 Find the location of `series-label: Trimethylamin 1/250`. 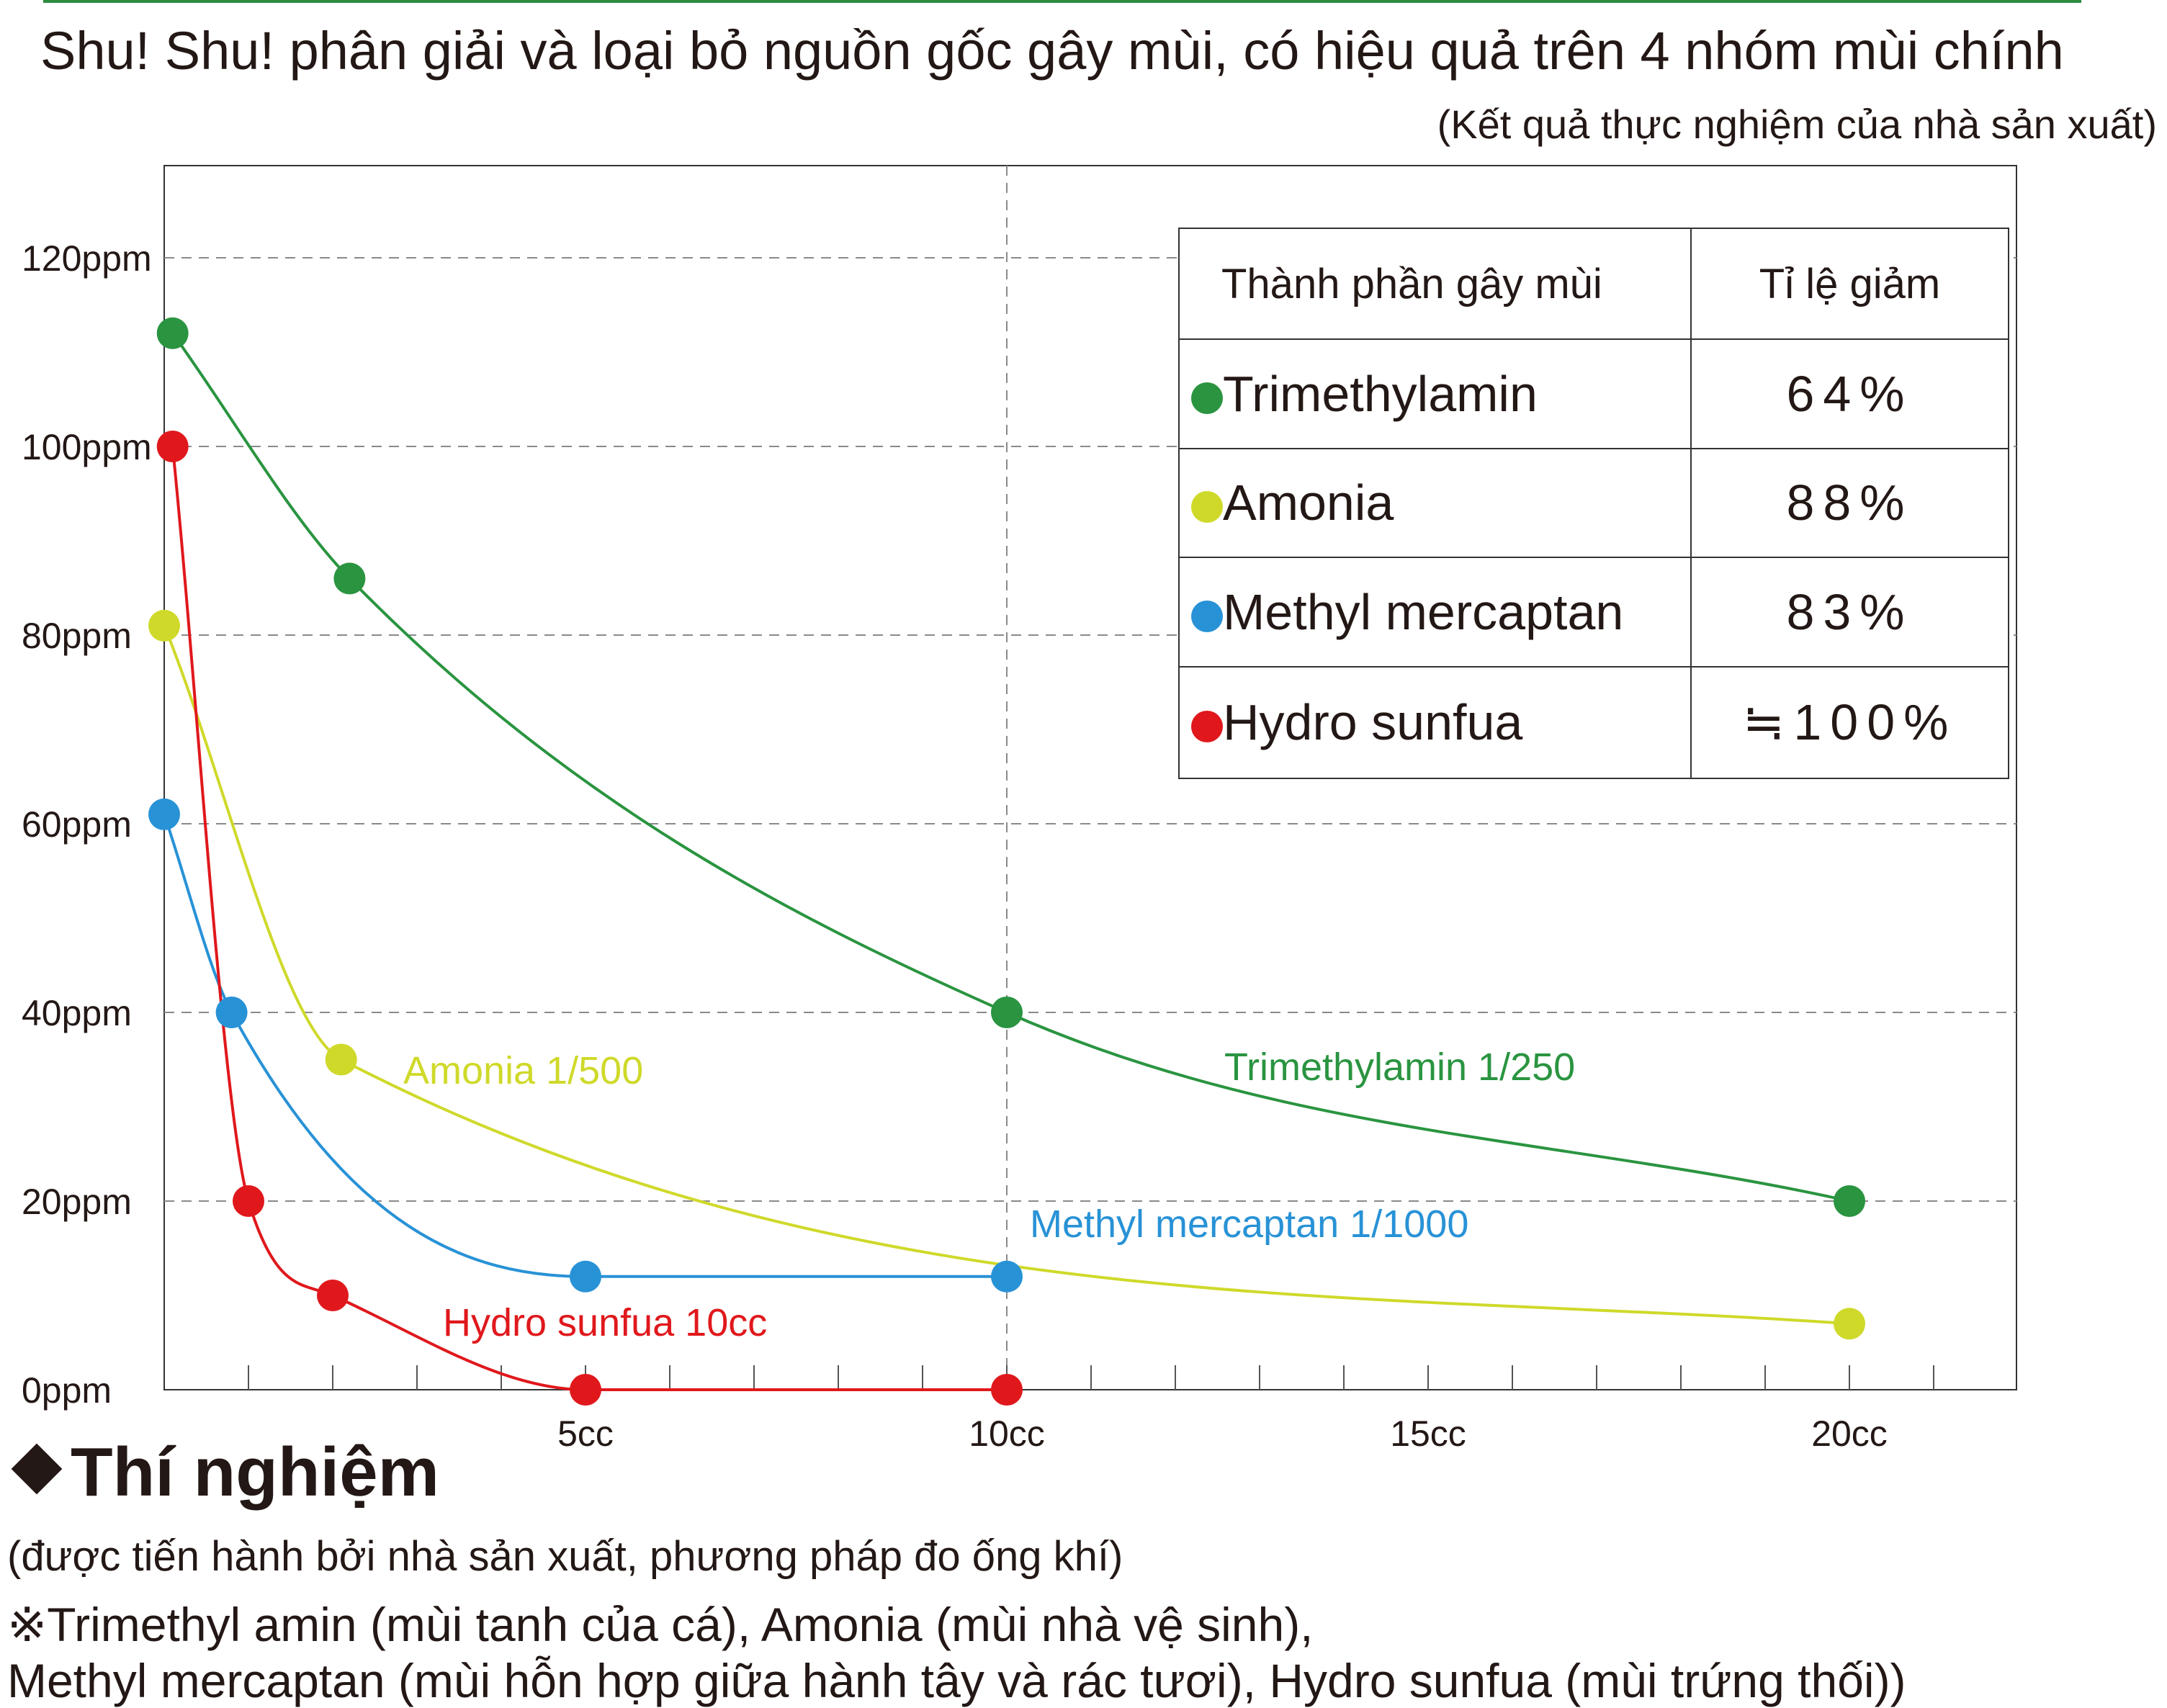

series-label: Trimethylamin 1/250 is located at coordinates (1399, 1067).